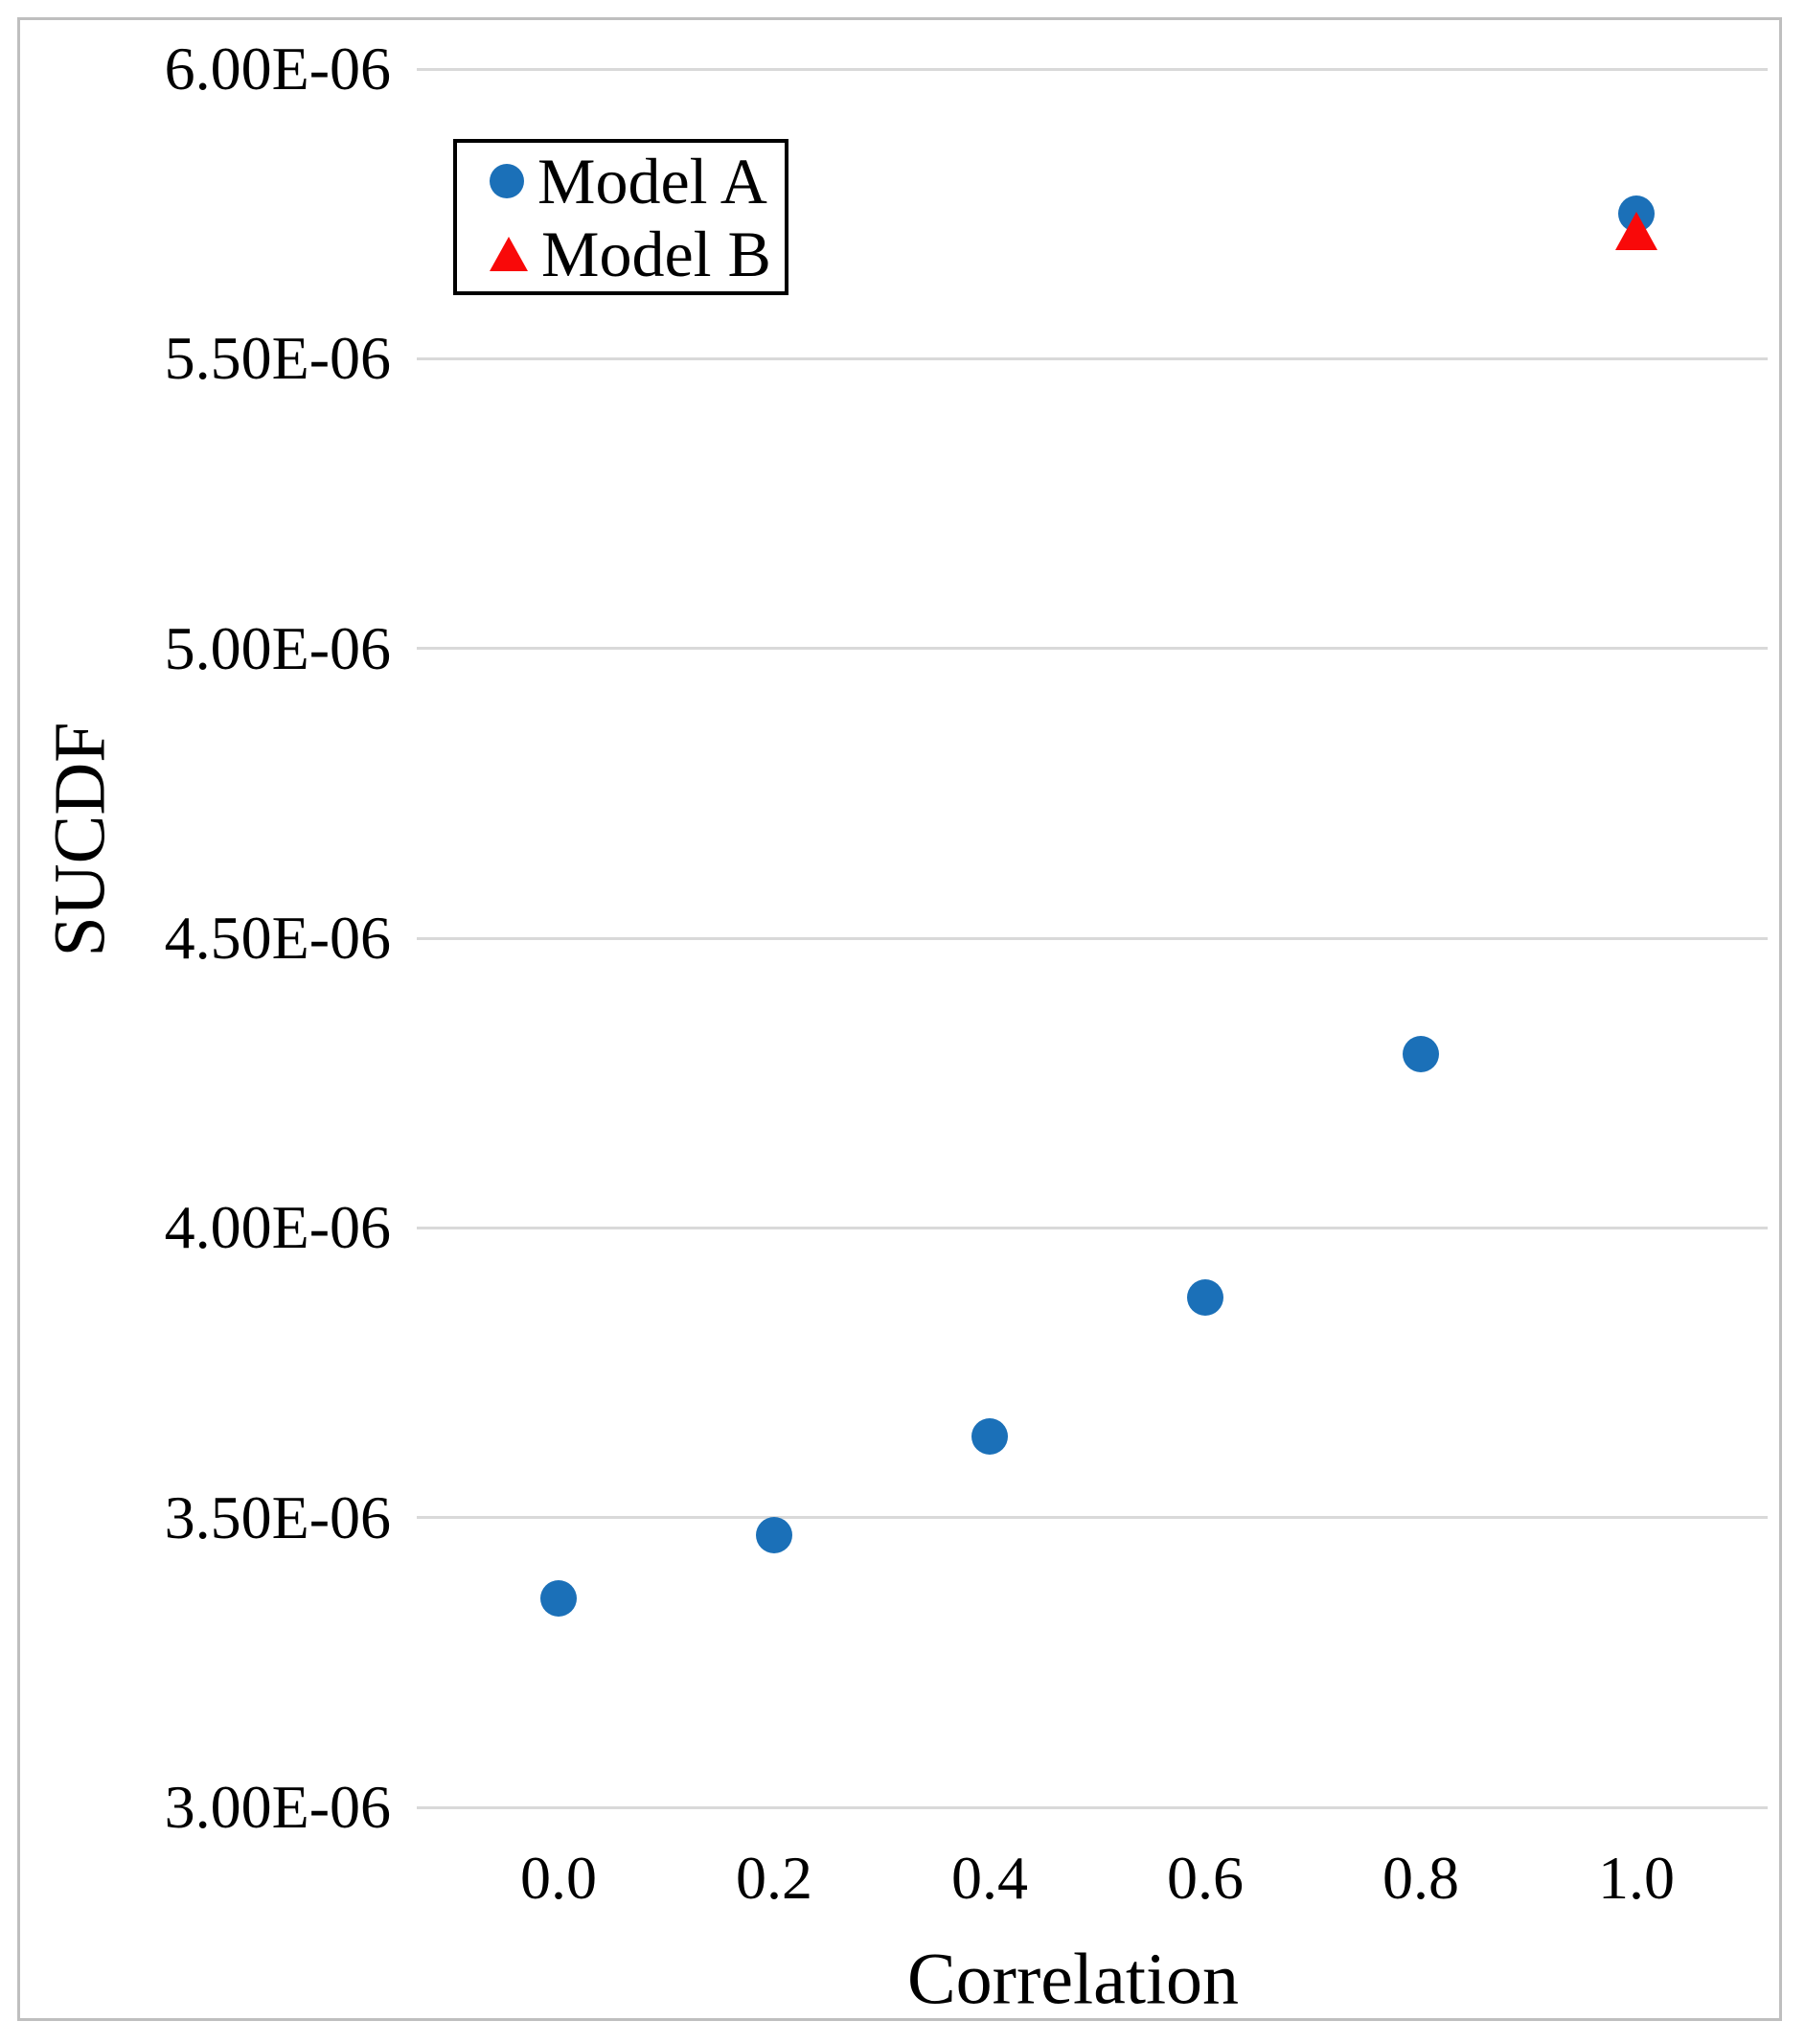  Describe the element at coordinates (989, 1878) in the screenshot. I see `x-tick-label: 0.4` at that location.